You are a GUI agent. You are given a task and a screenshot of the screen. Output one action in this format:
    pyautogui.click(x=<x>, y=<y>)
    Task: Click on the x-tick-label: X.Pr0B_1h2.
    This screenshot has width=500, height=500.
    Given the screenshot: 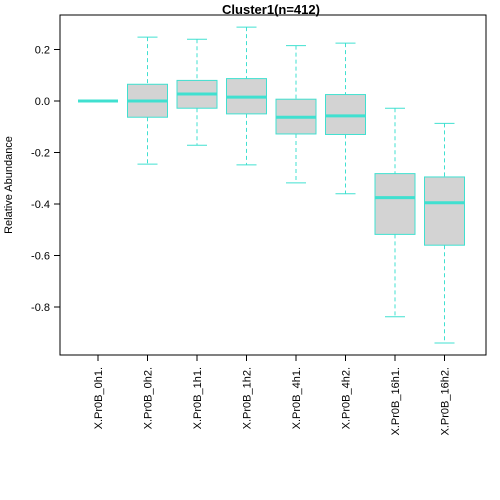 What is the action you would take?
    pyautogui.click(x=248, y=398)
    